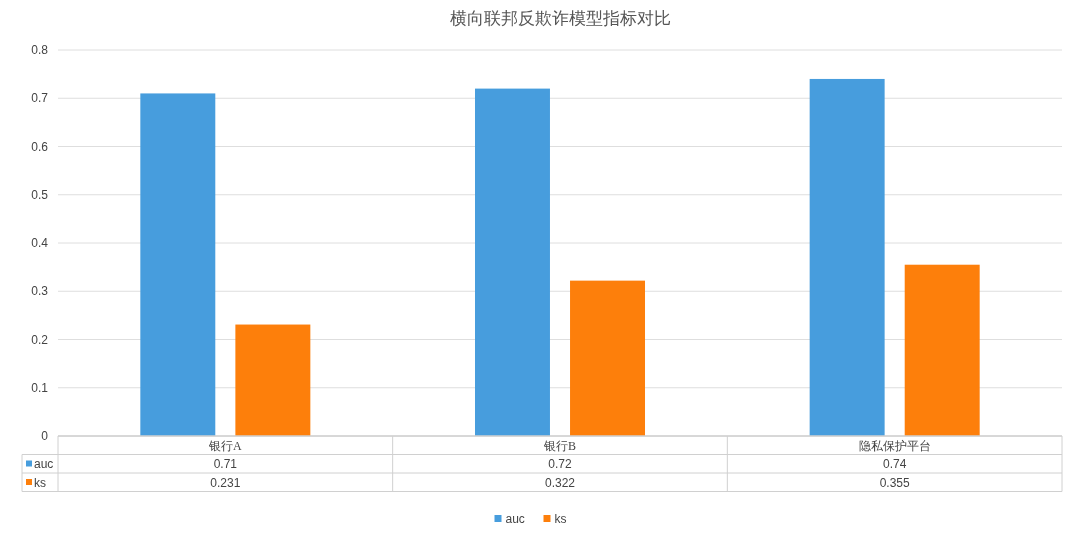  Describe the element at coordinates (44, 464) in the screenshot. I see `text: auc` at that location.